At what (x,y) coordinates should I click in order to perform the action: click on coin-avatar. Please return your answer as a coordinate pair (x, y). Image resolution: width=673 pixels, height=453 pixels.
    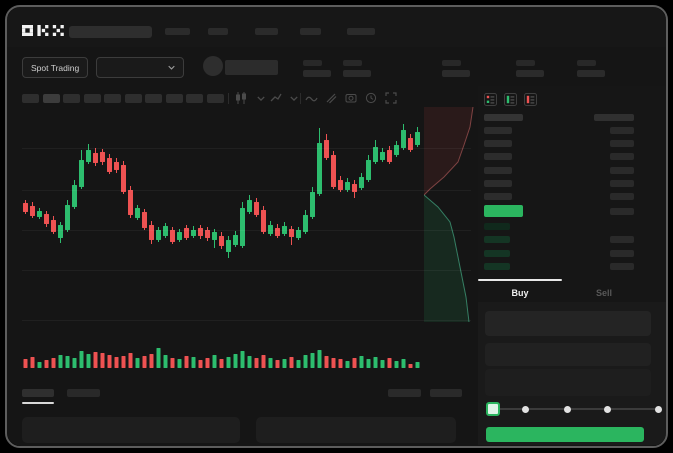
    Looking at the image, I should click on (213, 66).